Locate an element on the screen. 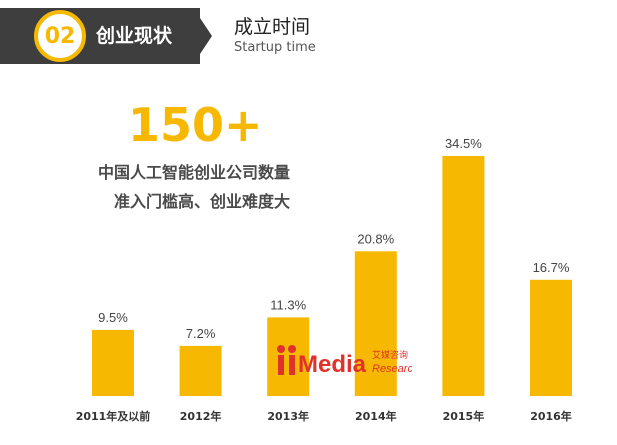 The height and width of the screenshot is (445, 617). annotation-line-1: 中国人工智能创业公司数量 is located at coordinates (194, 172).